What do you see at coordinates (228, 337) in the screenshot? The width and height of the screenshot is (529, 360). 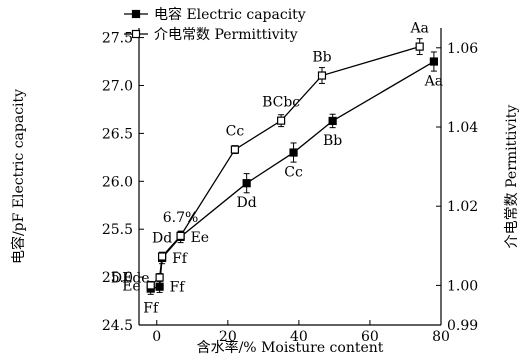 I see `x-tick-label: 20` at bounding box center [228, 337].